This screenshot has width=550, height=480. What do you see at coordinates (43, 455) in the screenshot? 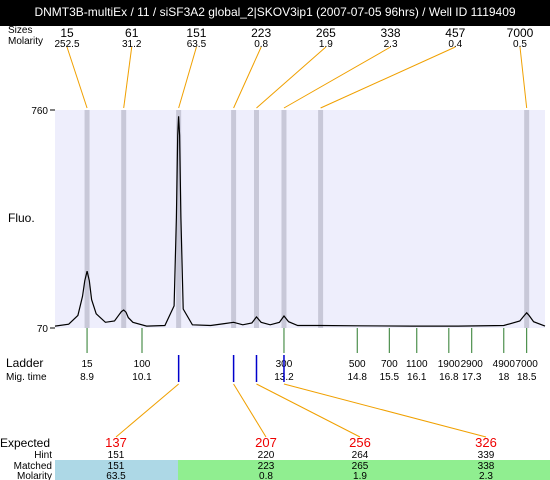
I see `hint-label: Hint` at bounding box center [43, 455].